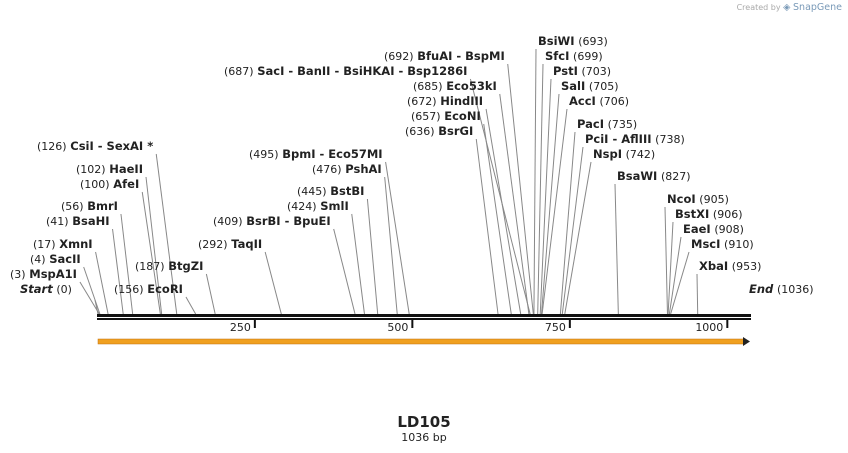  I want to click on enzyme-name: EaeI, so click(697, 229).